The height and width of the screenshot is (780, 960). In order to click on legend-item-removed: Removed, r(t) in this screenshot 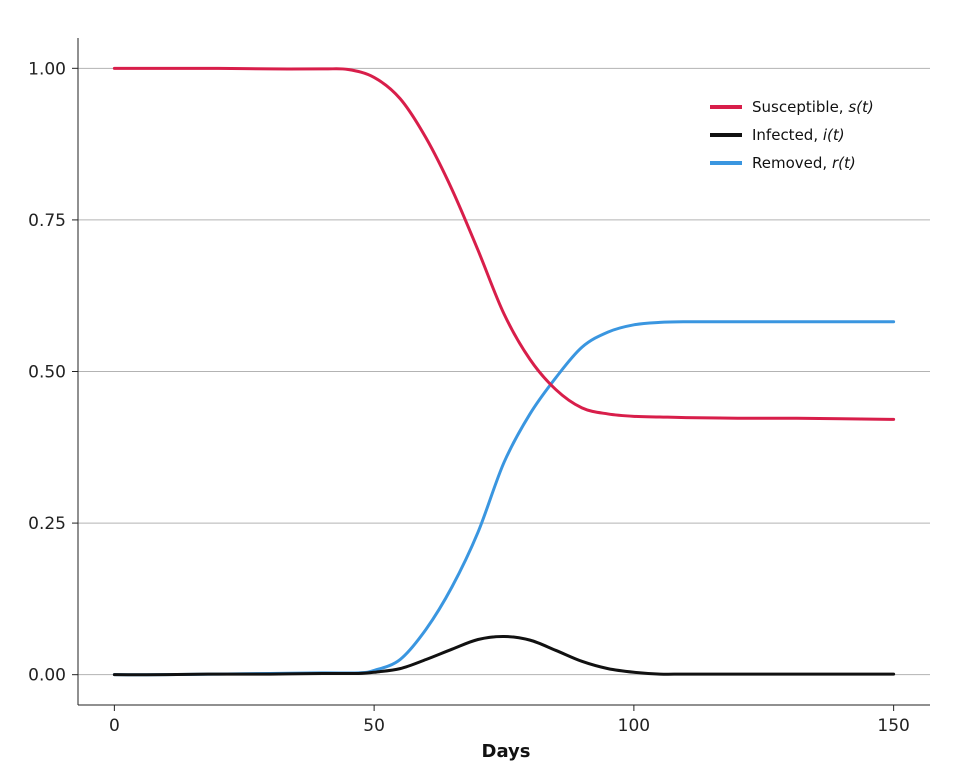, I will do `click(783, 163)`.